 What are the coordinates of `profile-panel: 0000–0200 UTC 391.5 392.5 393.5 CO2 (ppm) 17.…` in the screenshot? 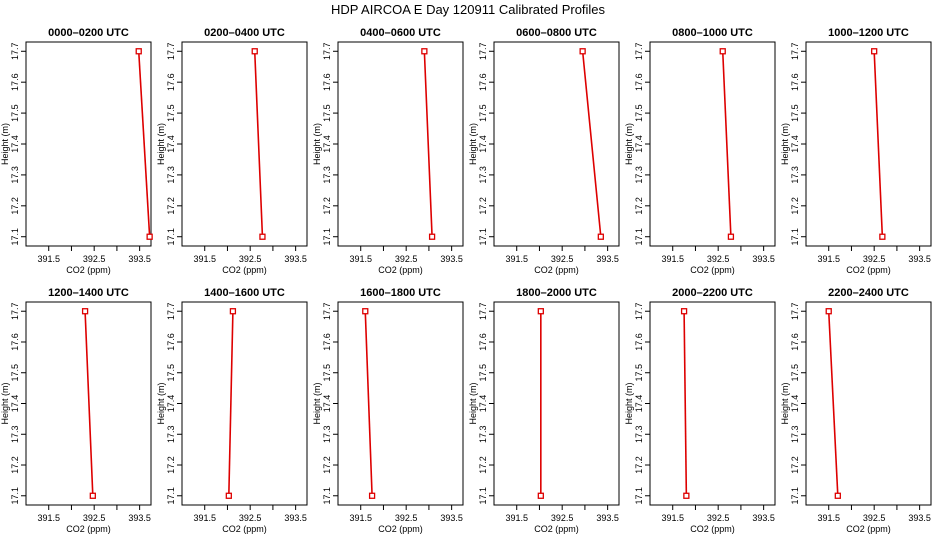 It's located at (76, 151).